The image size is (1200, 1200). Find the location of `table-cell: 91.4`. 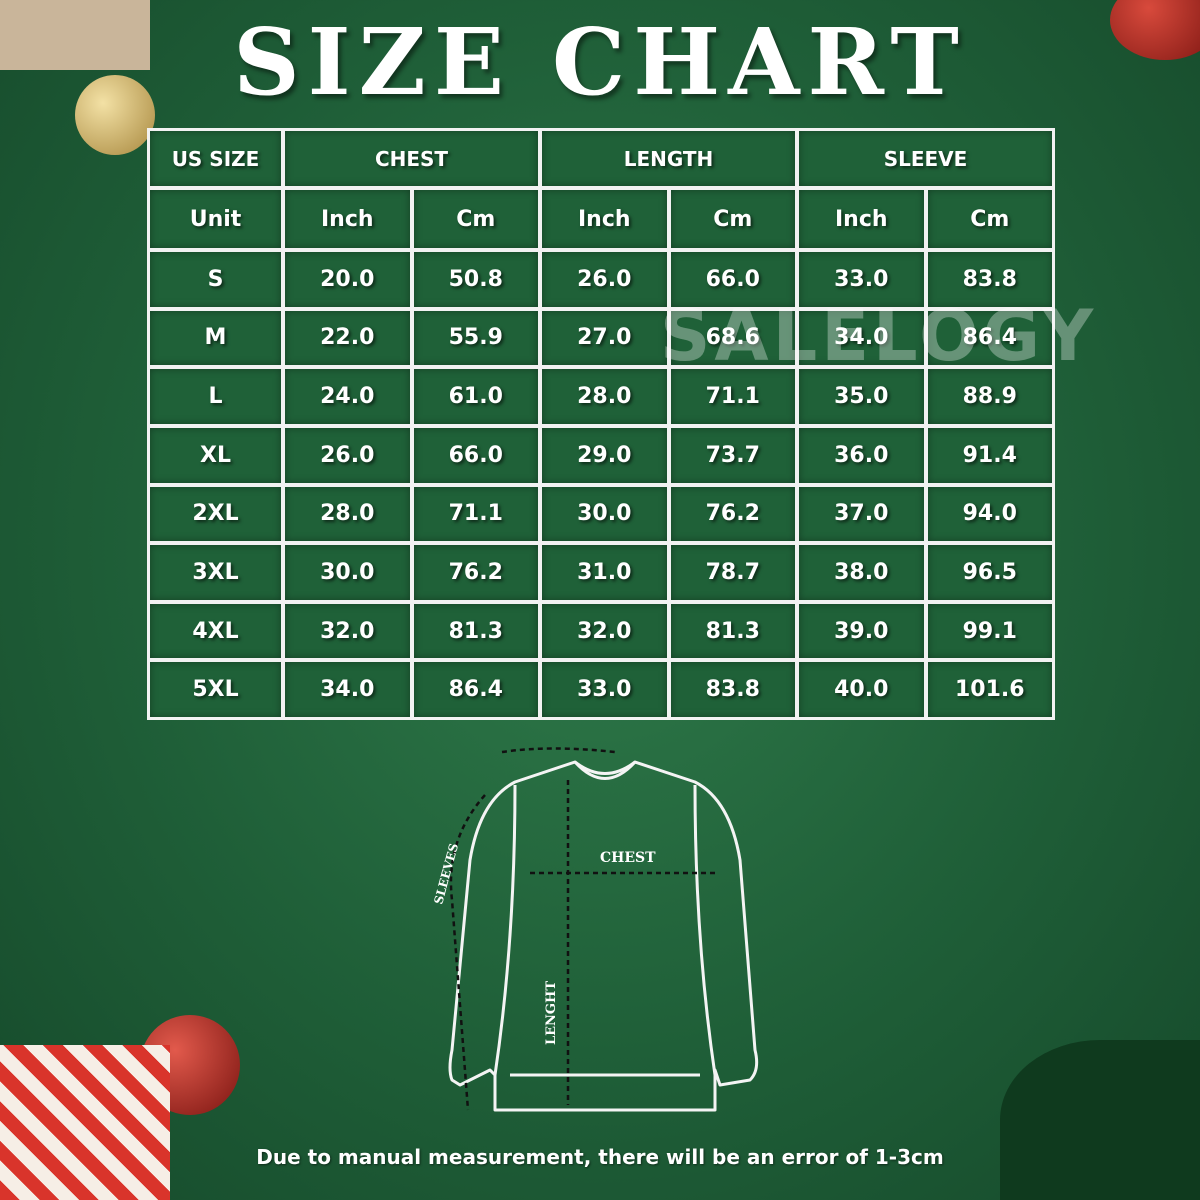

table-cell: 91.4 is located at coordinates (989, 455).